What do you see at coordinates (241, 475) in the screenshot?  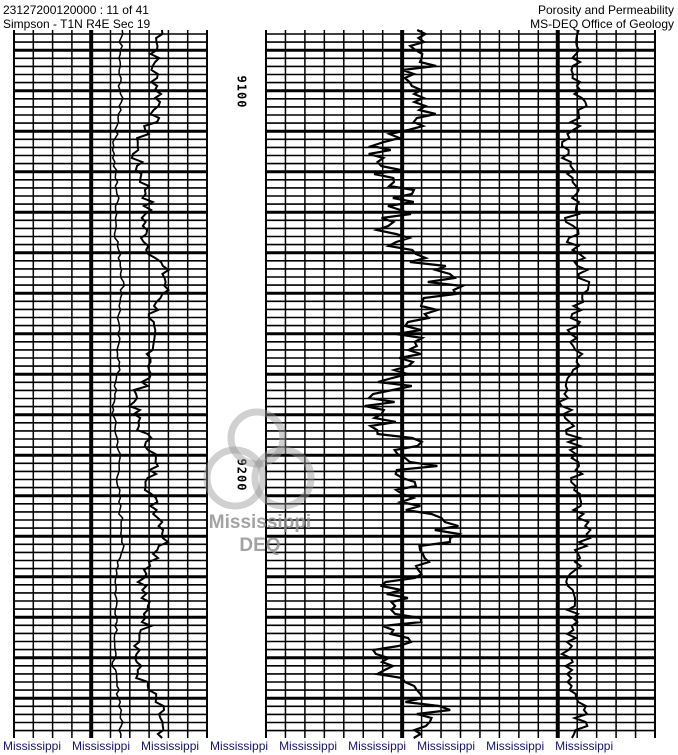 I see `depth-label-9200: 9200` at bounding box center [241, 475].